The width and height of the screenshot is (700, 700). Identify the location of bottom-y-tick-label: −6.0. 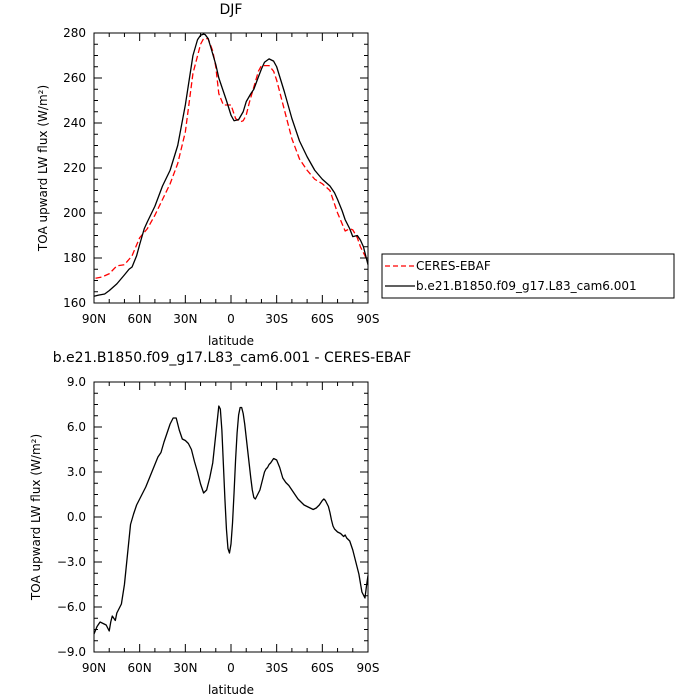
(71, 607).